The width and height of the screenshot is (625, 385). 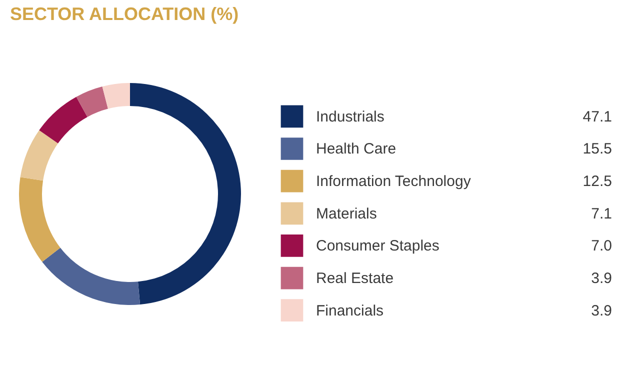 I want to click on data-label: 47.1, so click(x=597, y=117).